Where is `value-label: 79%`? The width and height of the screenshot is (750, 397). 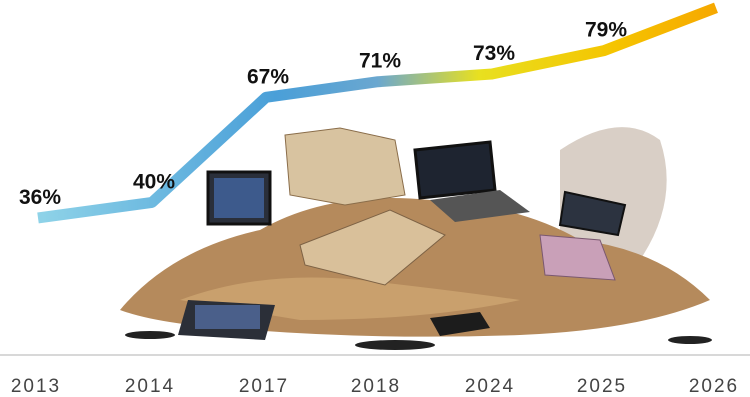 value-label: 79% is located at coordinates (606, 30).